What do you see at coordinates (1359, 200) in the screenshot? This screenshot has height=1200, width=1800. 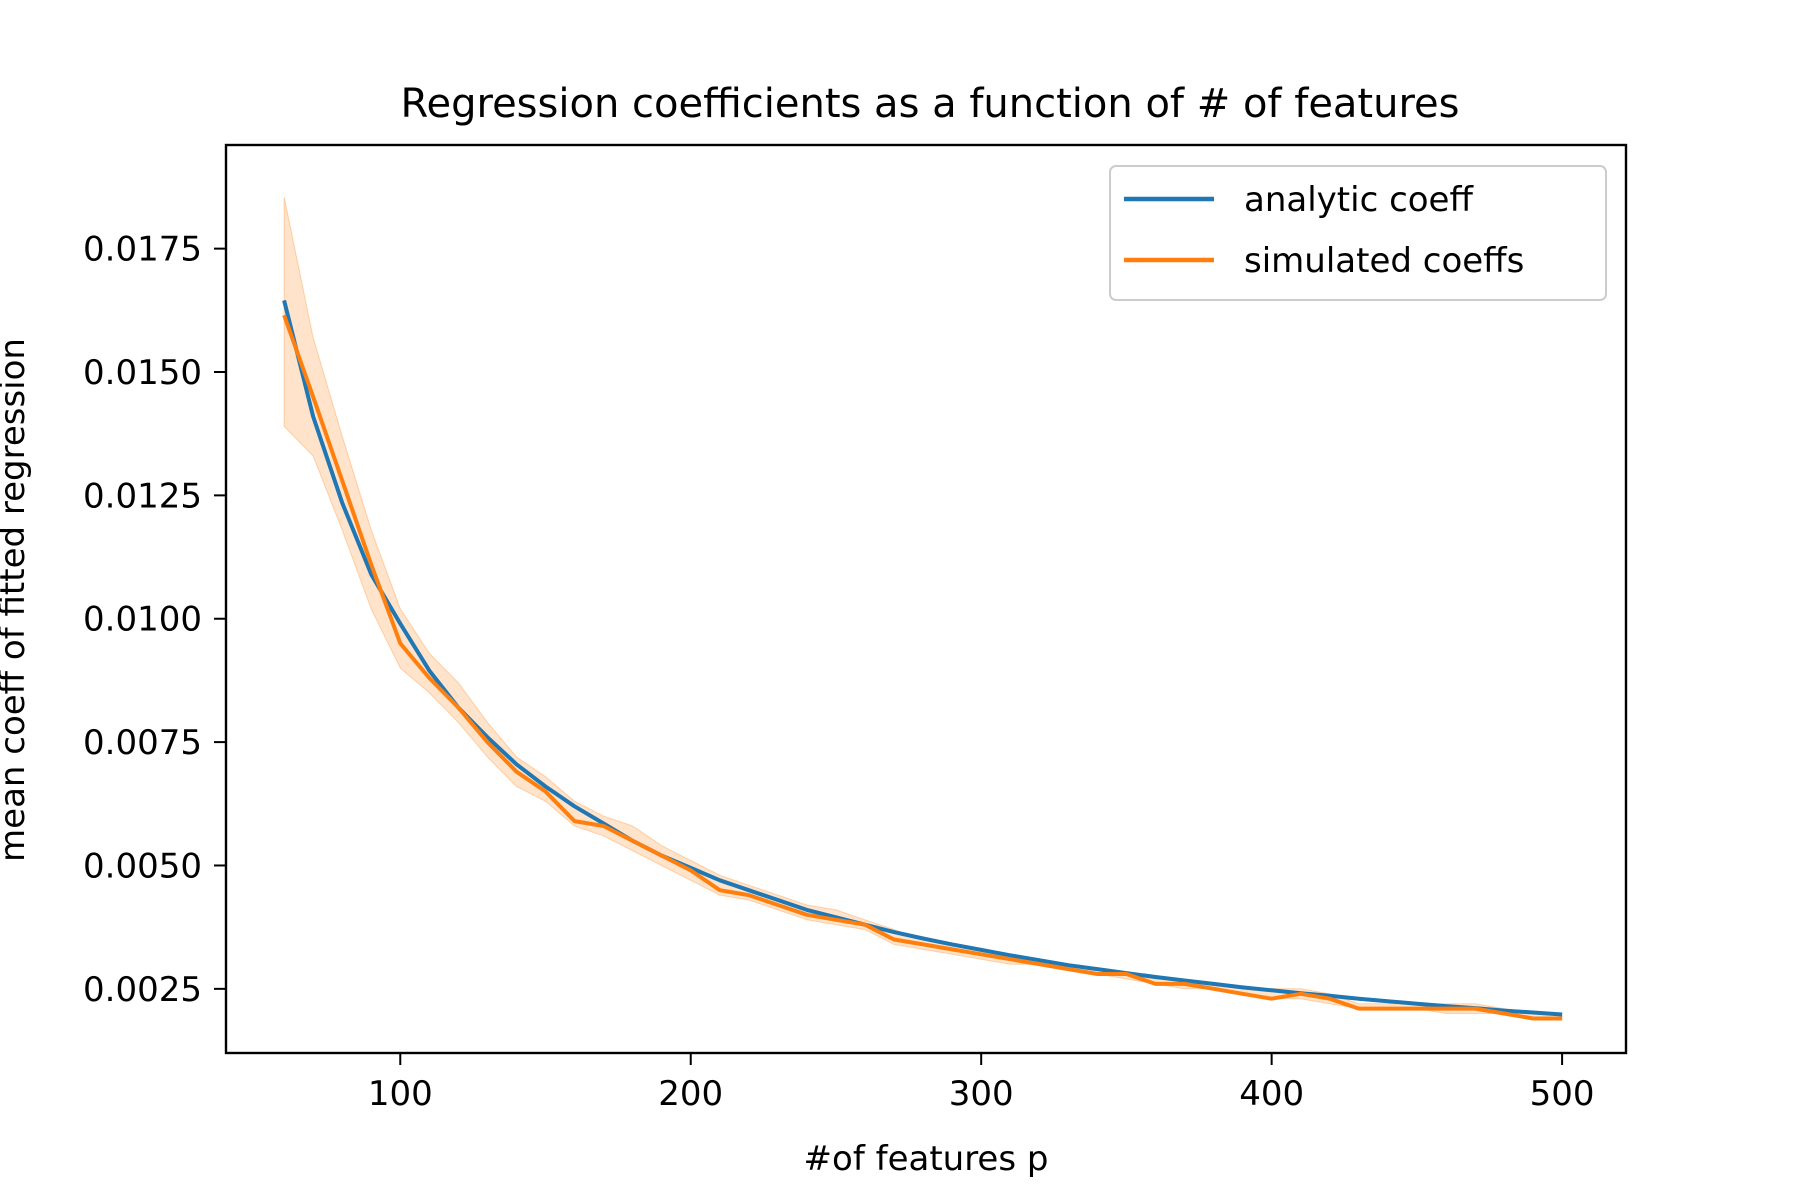 I see `legend-analytic-label: analytic coeff` at bounding box center [1359, 200].